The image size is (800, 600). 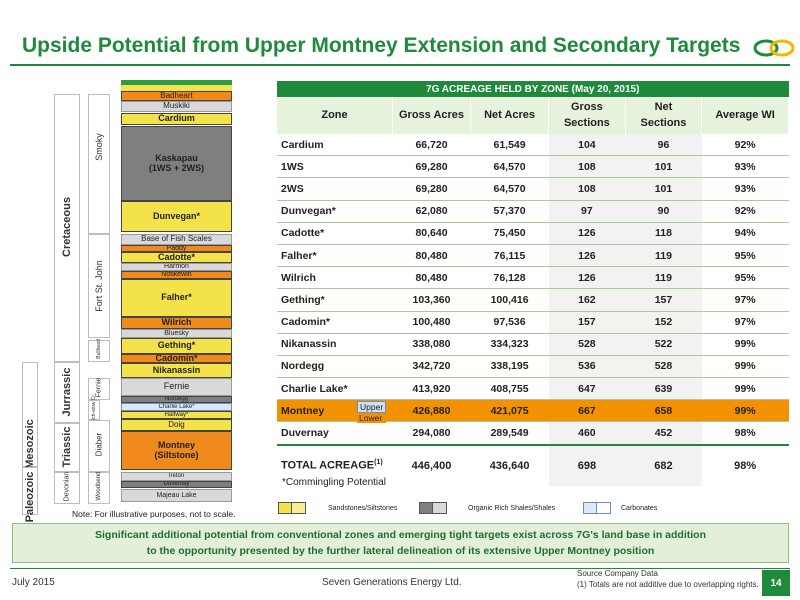 What do you see at coordinates (99, 164) in the screenshot?
I see `group-box-smoky` at bounding box center [99, 164].